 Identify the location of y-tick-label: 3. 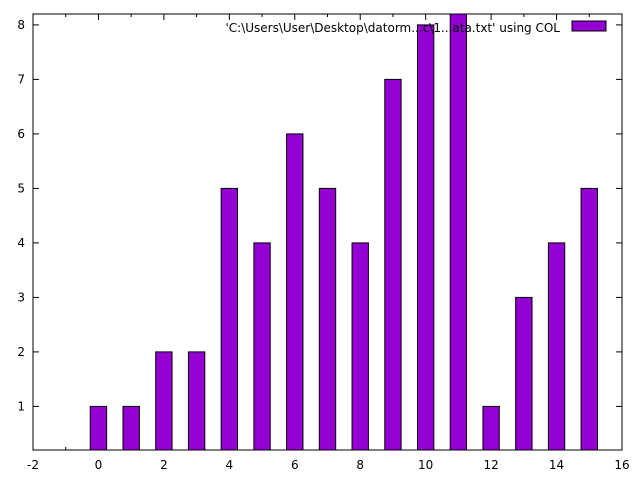
(21, 297).